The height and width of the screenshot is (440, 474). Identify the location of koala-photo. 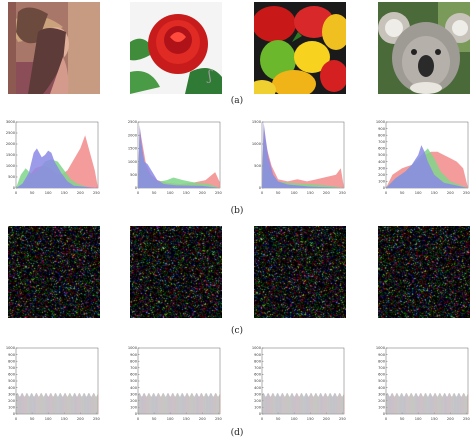
(424, 48).